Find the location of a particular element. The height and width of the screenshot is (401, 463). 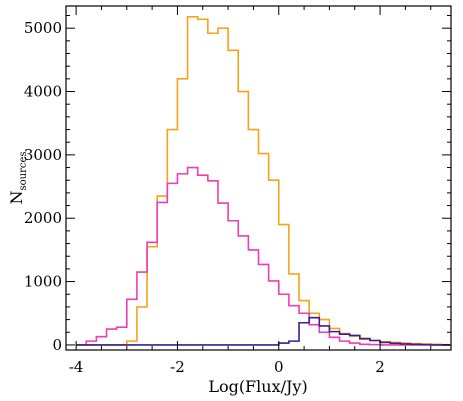

y-tick-label: 3000 is located at coordinates (43, 155).